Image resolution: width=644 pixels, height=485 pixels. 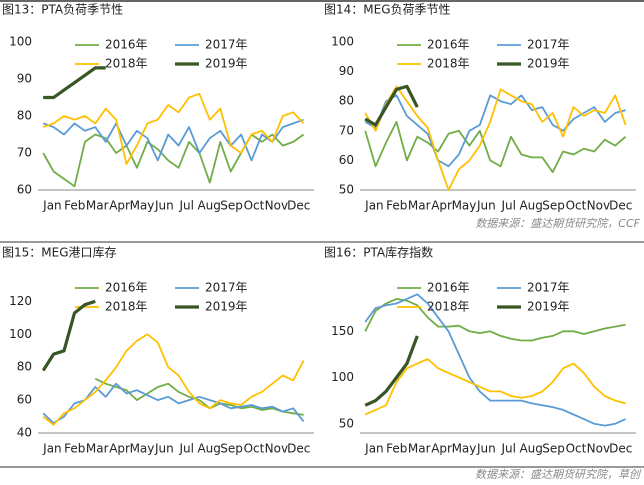 What do you see at coordinates (59, 252) in the screenshot?
I see `chart-title: 图15：MEG港口库存` at bounding box center [59, 252].